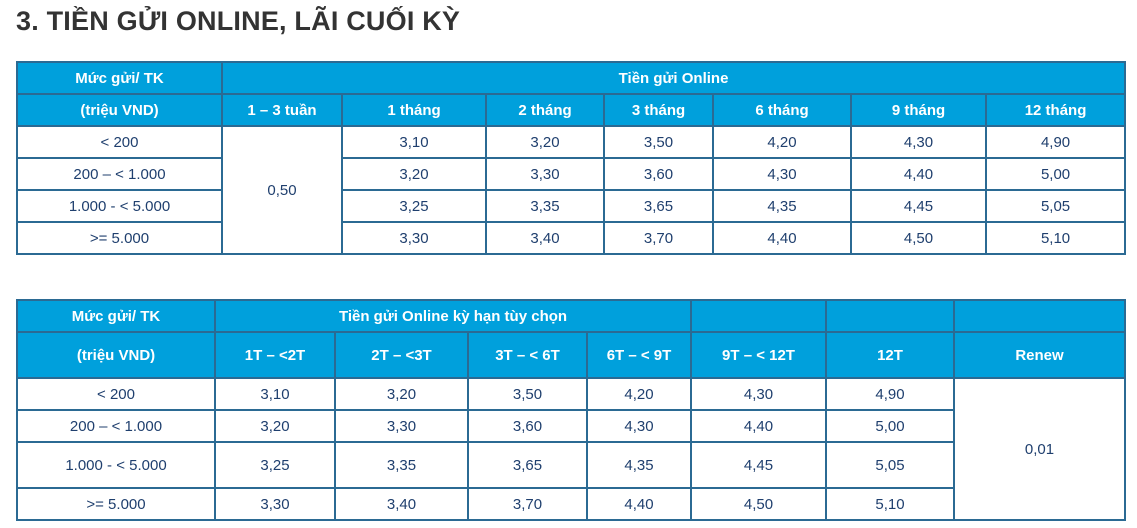  What do you see at coordinates (758, 355) in the screenshot?
I see `term-header: 9T – < 12T` at bounding box center [758, 355].